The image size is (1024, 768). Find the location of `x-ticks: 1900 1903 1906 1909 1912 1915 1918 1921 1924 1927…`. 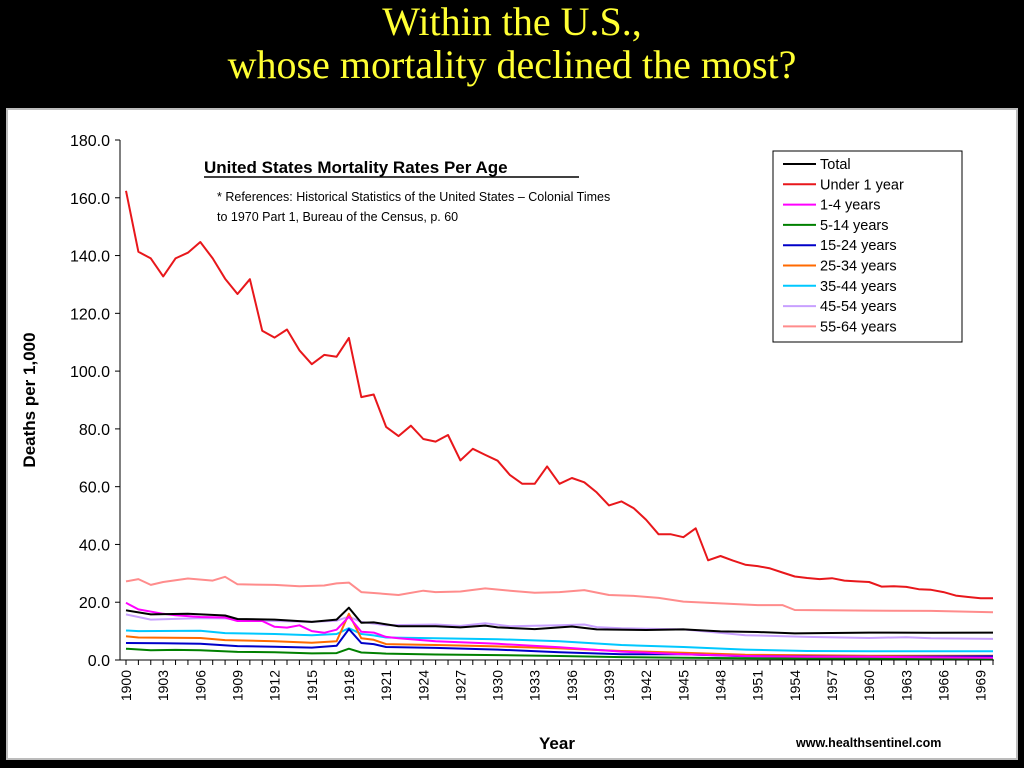

x-ticks: 1900 1903 1906 1909 1912 1915 1918 1921 1924 1927… is located at coordinates (556, 680).